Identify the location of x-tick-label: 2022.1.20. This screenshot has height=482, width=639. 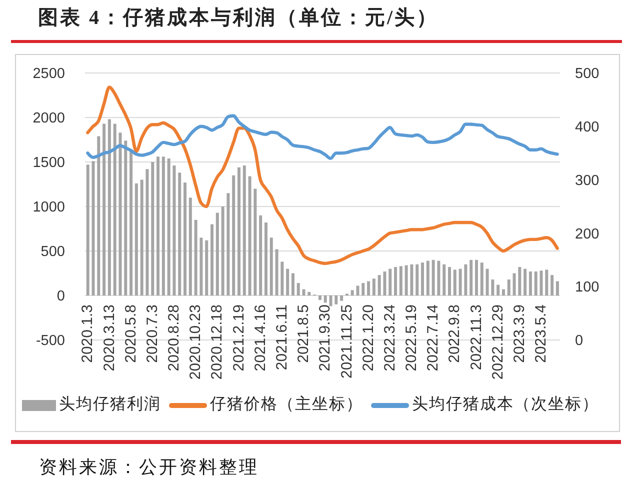
(368, 338).